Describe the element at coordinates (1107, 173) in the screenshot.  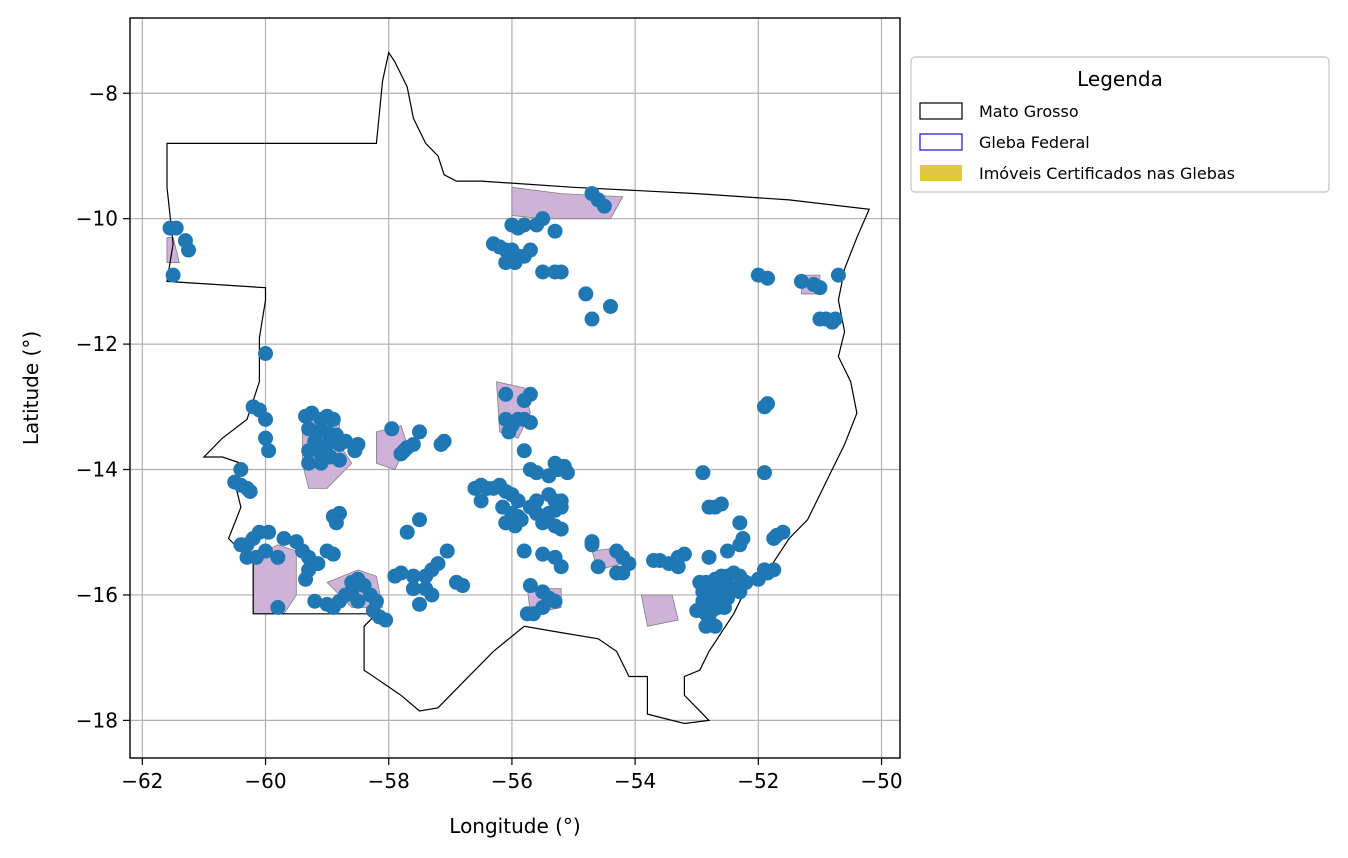
I see `legend-label-imoveis-certificados: Imóveis Certificados nas Glebas` at that location.